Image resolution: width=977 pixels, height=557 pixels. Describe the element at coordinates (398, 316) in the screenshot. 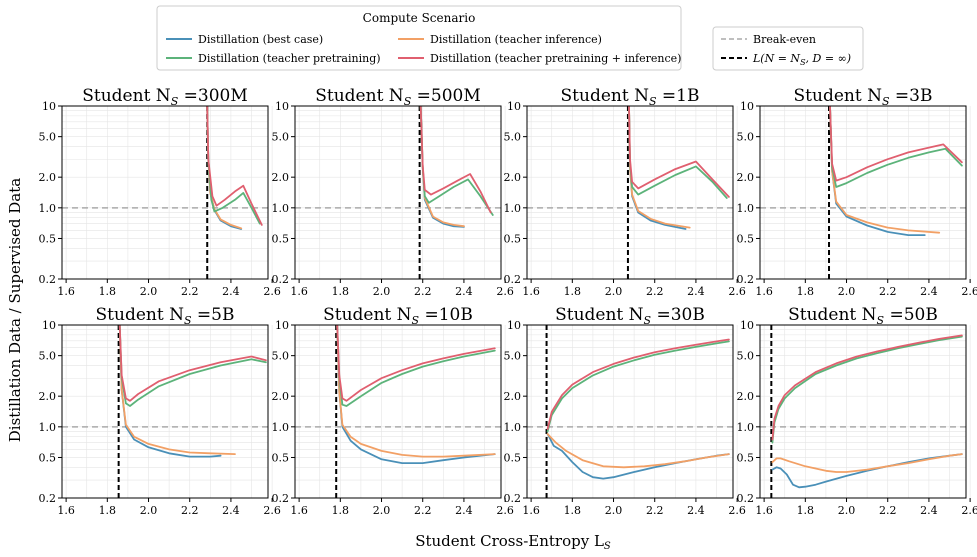

I see `panel-title: Student NS =10B` at that location.